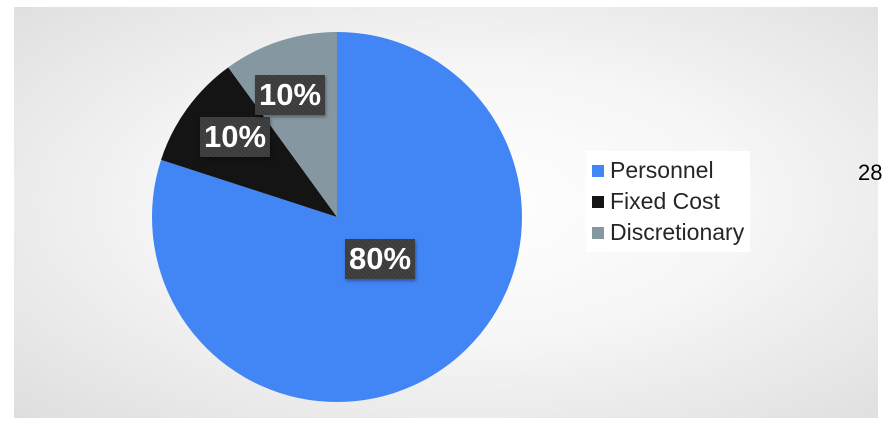 Image resolution: width=893 pixels, height=425 pixels. I want to click on data-label-fixed-cost: 10%, so click(235, 137).